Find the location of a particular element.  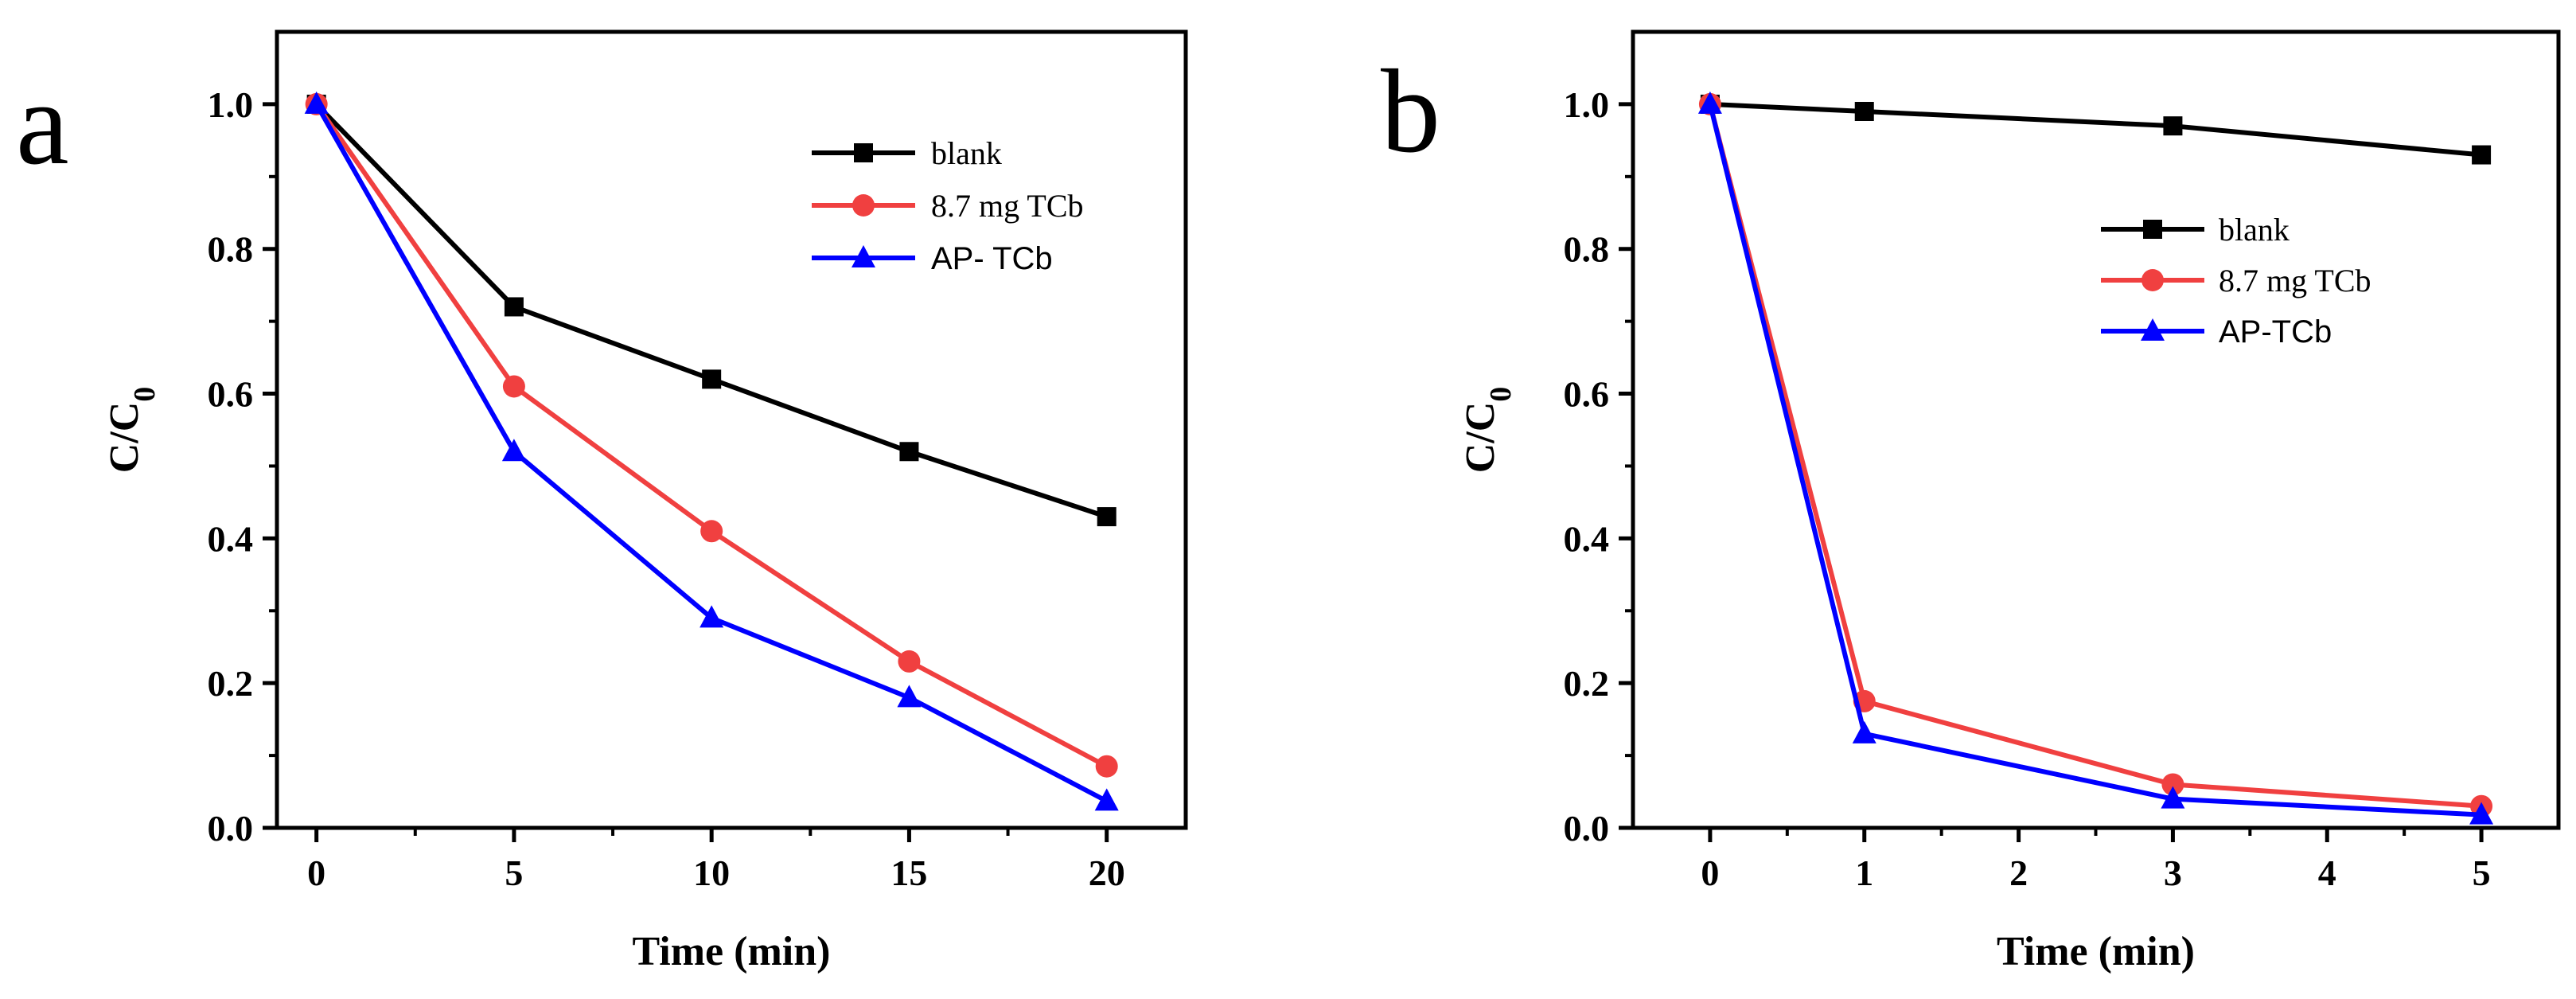

x-tick-label: 3 is located at coordinates (2173, 873).